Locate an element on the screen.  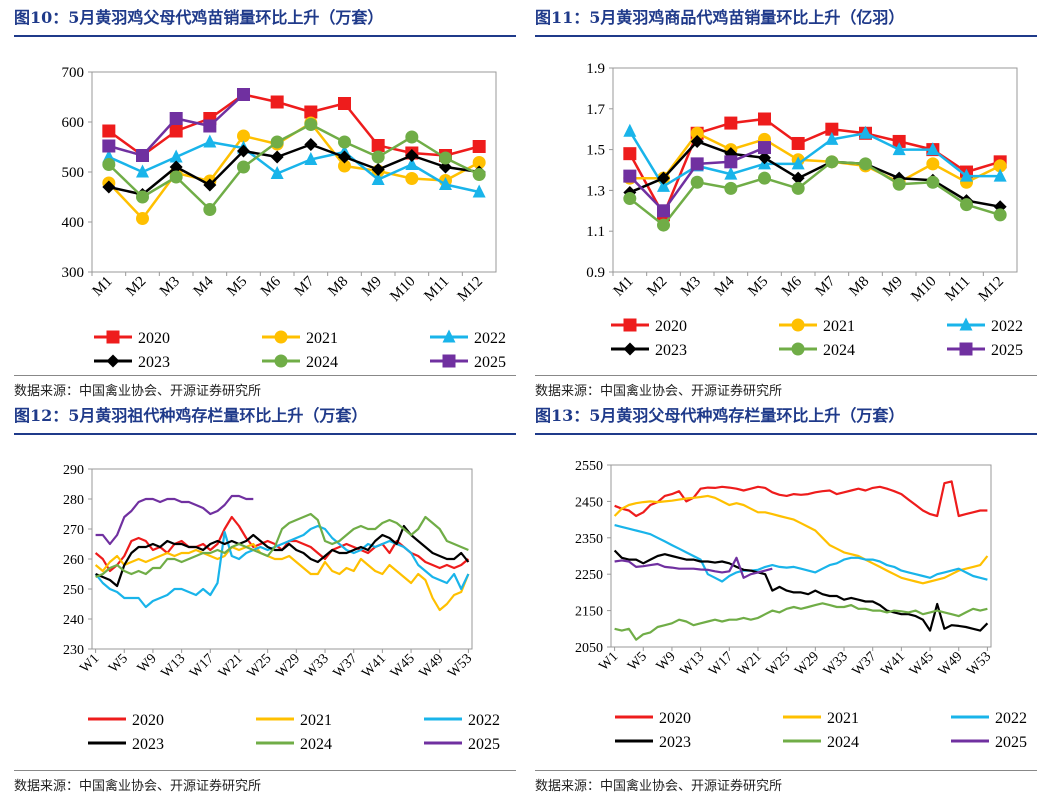
y-tick-label: 240 is located at coordinates (73, 620).